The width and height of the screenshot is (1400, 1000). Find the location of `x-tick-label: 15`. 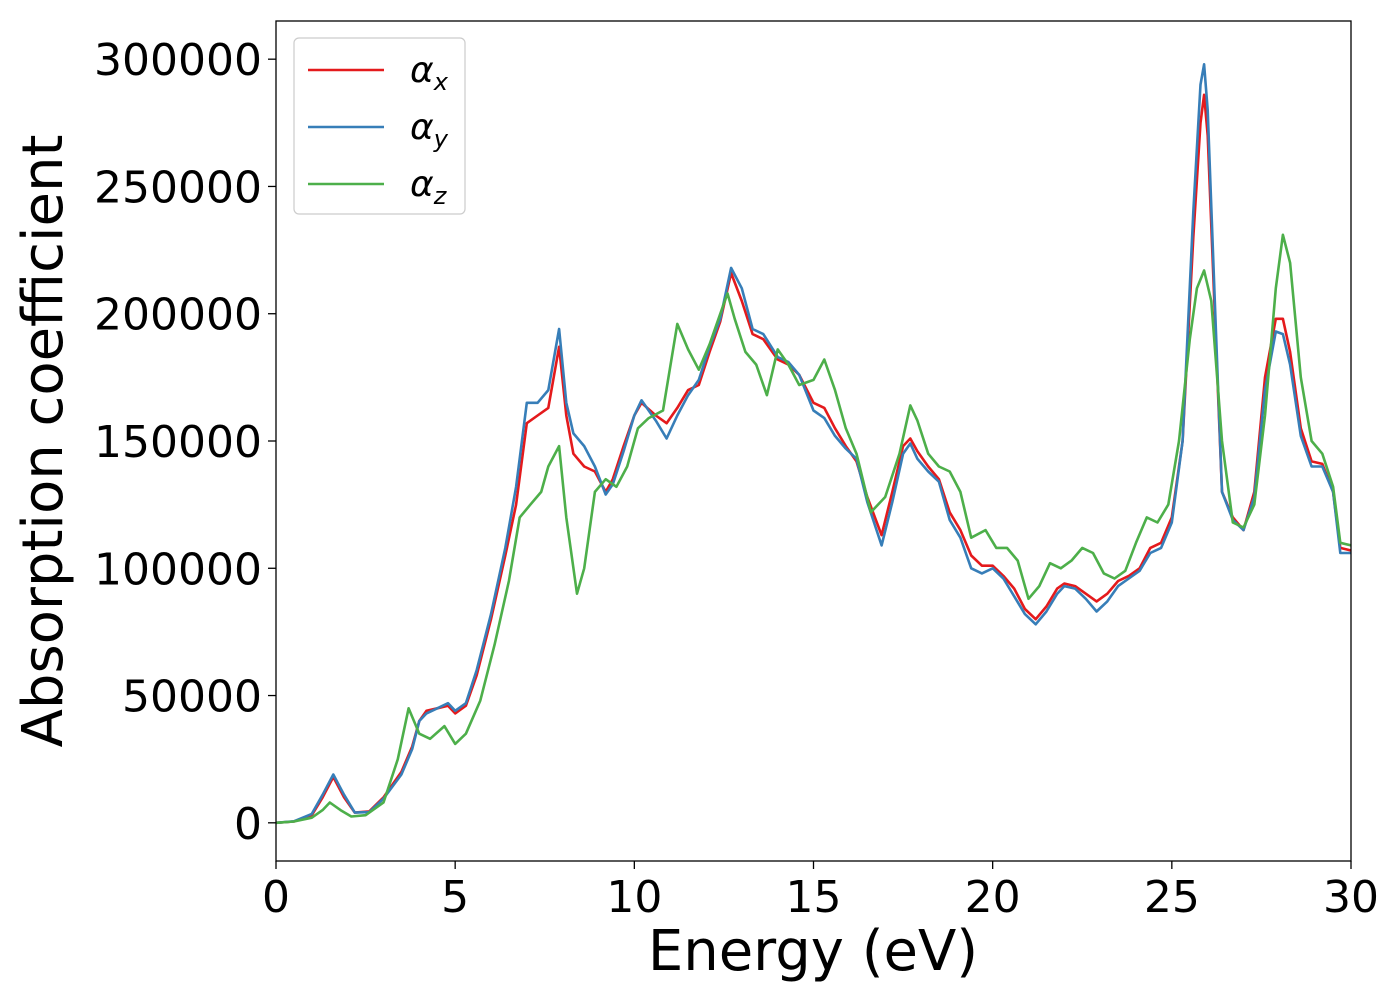

x-tick-label: 15 is located at coordinates (814, 897).